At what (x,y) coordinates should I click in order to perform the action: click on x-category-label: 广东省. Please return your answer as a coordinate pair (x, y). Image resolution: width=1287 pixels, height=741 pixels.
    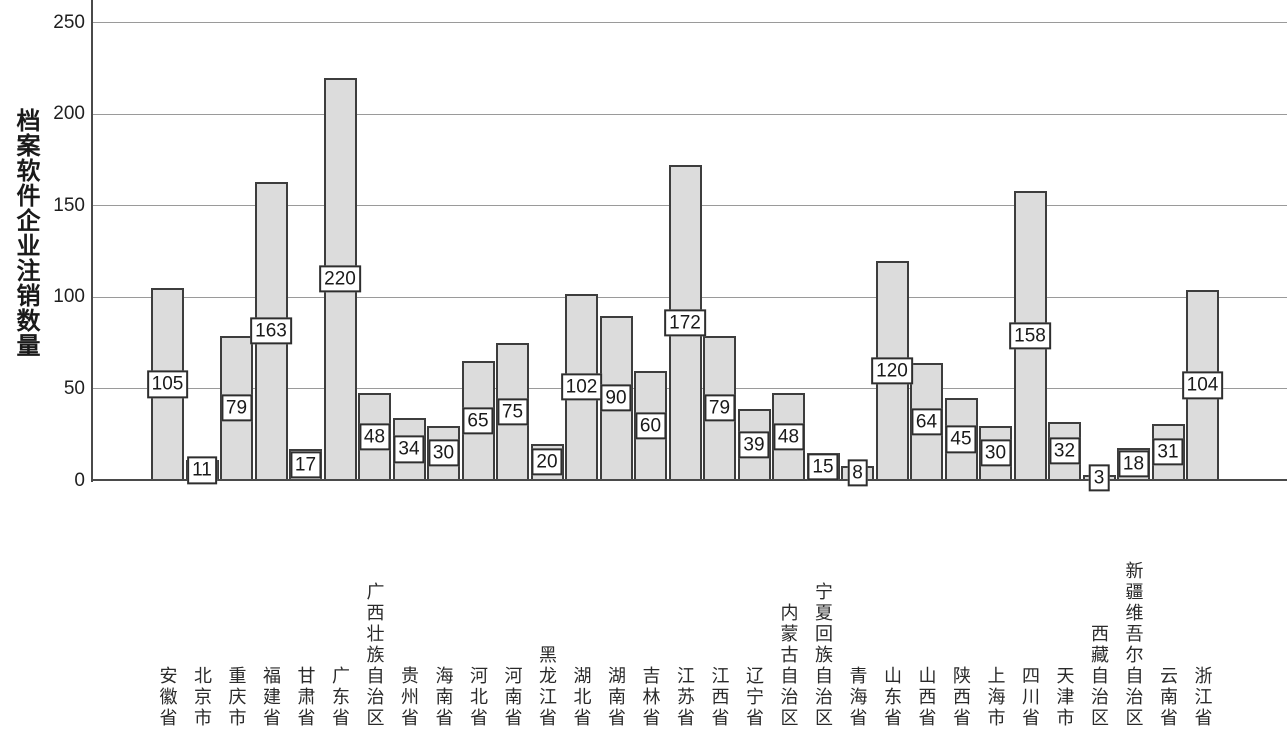
    Looking at the image, I should click on (340, 697).